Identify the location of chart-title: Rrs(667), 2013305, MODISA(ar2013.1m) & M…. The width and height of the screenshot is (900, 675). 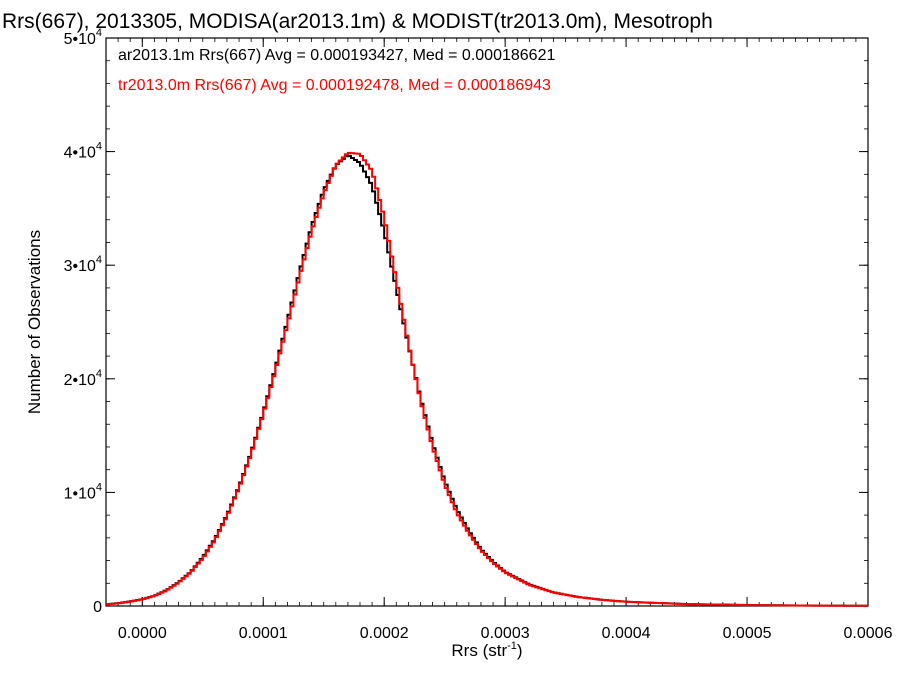
(357, 21).